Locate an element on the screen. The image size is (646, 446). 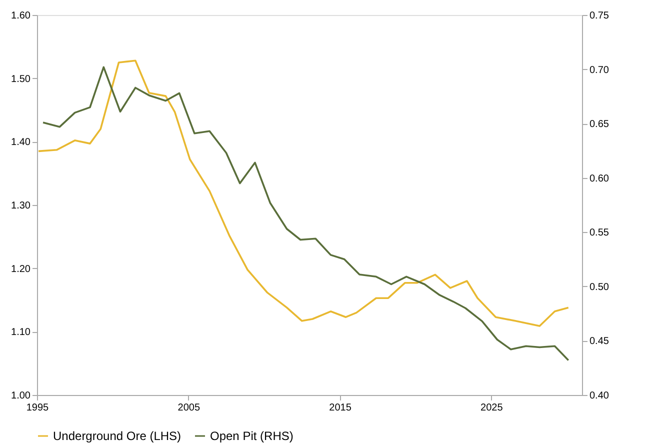
x-tick-label: 2015 is located at coordinates (340, 408).